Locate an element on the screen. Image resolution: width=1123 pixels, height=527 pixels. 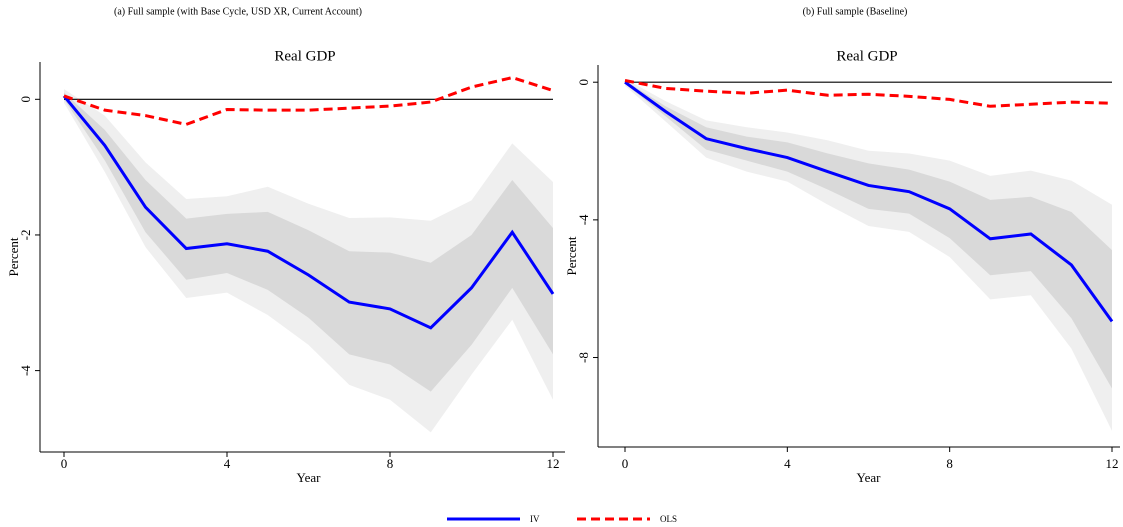
legend-label: IV is located at coordinates (535, 519).